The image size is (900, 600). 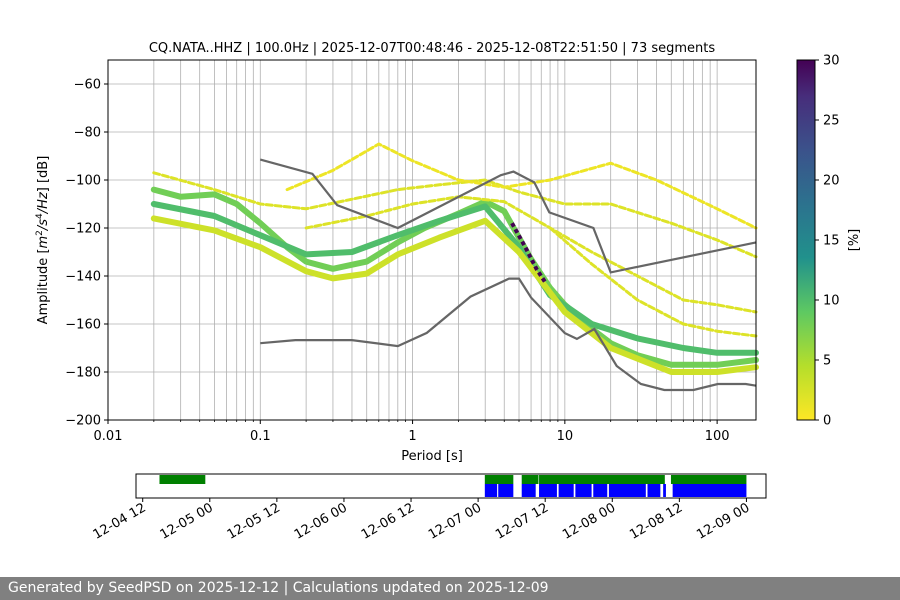 What do you see at coordinates (432, 456) in the screenshot?
I see `x-axis-label: Period [s]` at bounding box center [432, 456].